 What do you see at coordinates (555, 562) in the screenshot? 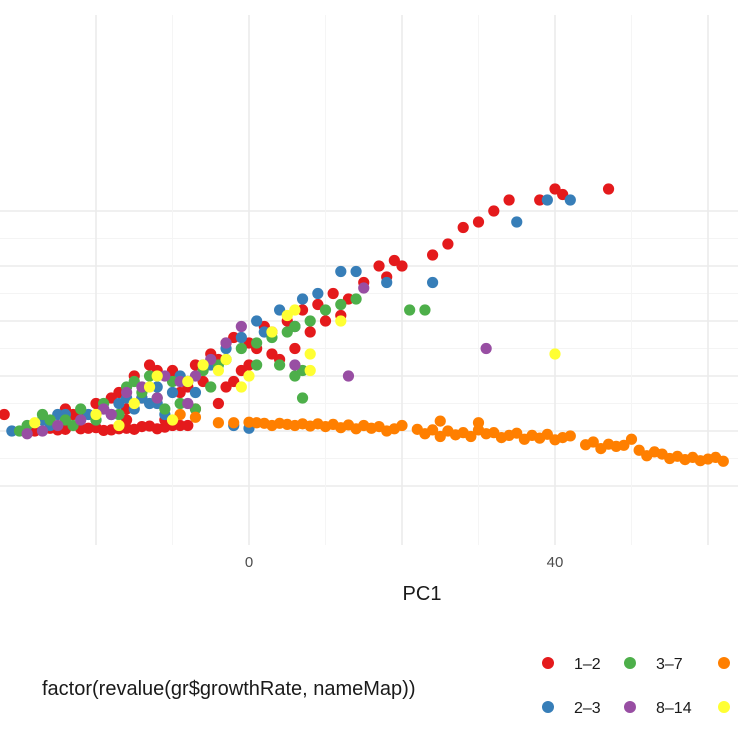
I see `x-tick-label: 40` at bounding box center [555, 562].